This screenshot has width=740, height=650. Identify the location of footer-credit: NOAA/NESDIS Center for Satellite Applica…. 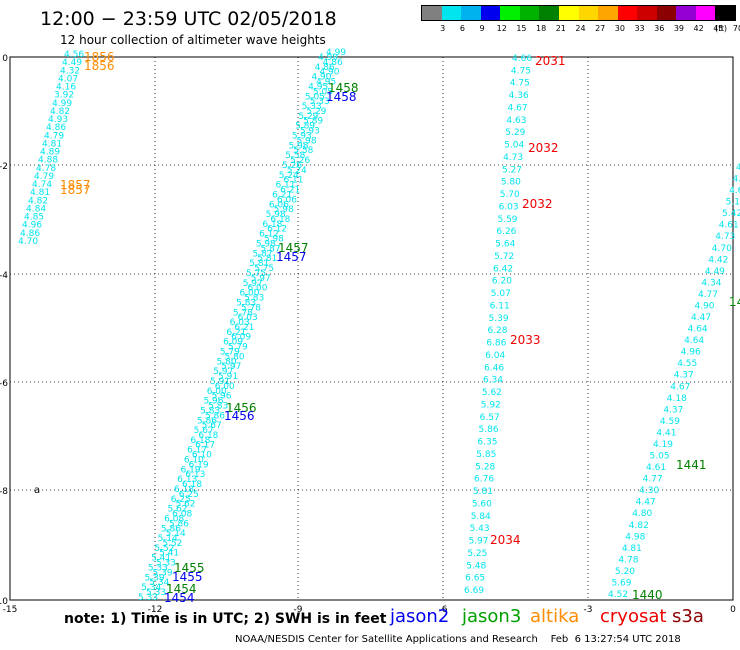
(458, 639).